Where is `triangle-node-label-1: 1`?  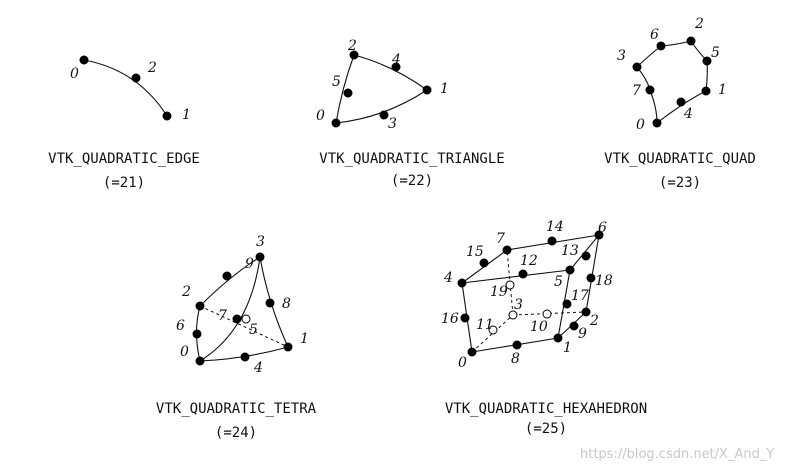
triangle-node-label-1: 1 is located at coordinates (444, 89).